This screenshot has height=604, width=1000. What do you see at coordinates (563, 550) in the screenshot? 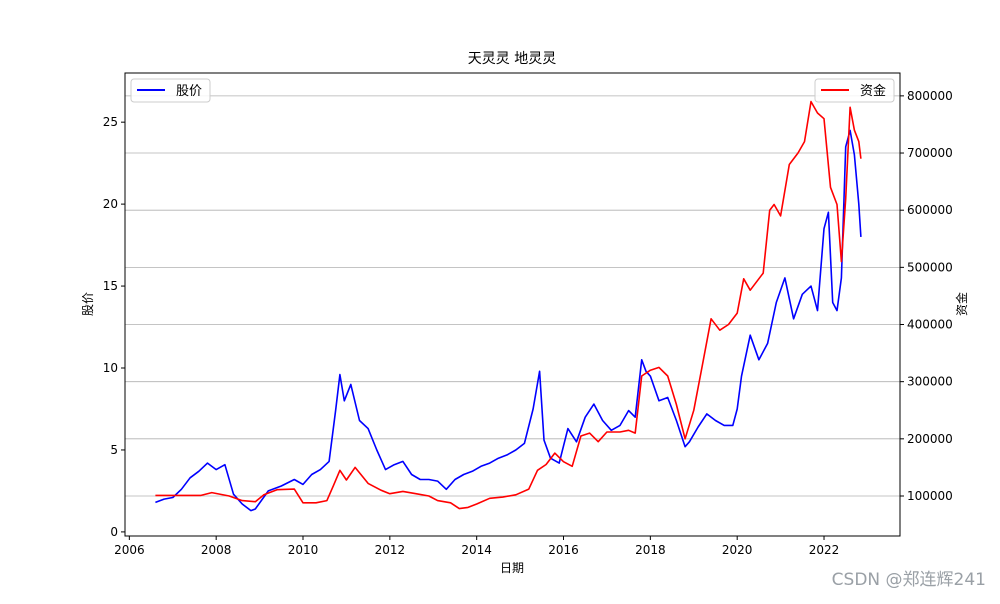
I see `x-tick-label: 2016` at bounding box center [563, 550].